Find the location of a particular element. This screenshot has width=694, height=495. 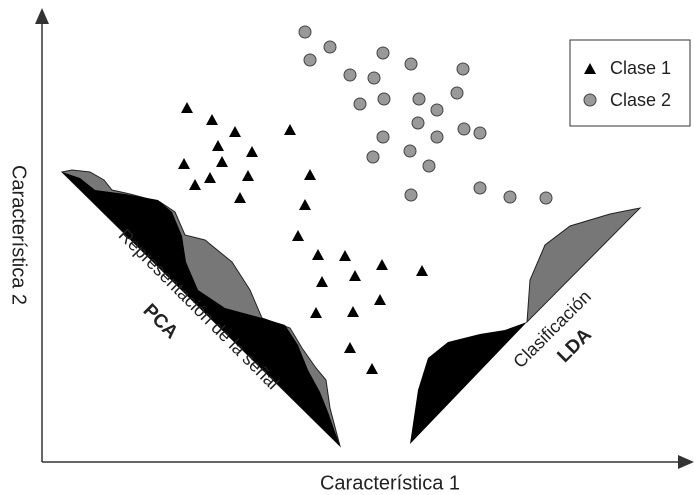

lda-black-area is located at coordinates (468, 383).